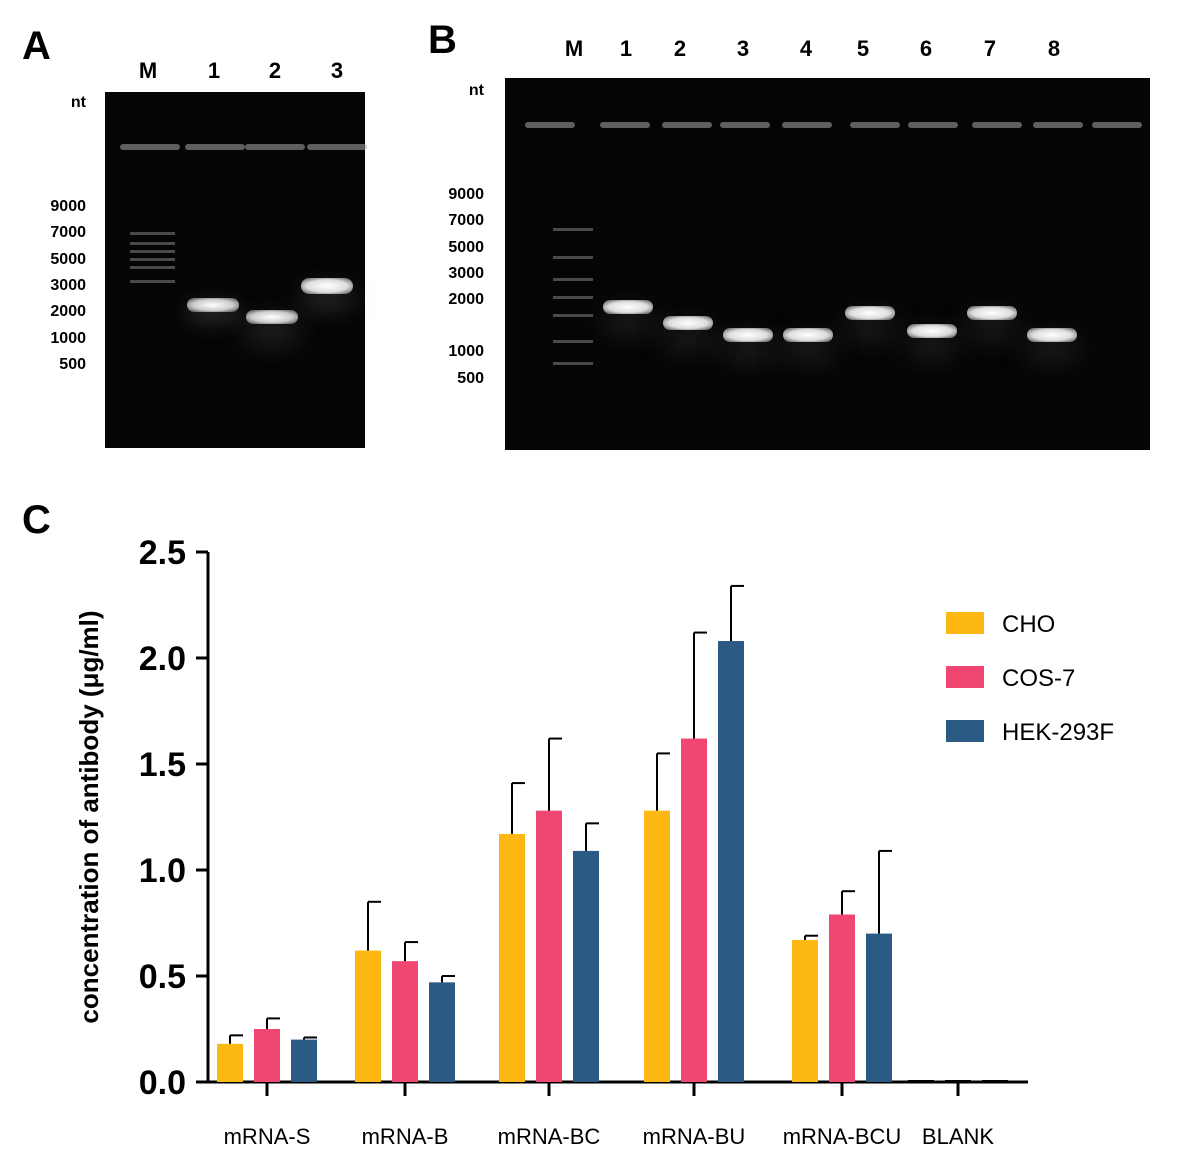  I want to click on gel-b-marker-label: 7000, so click(466, 220).